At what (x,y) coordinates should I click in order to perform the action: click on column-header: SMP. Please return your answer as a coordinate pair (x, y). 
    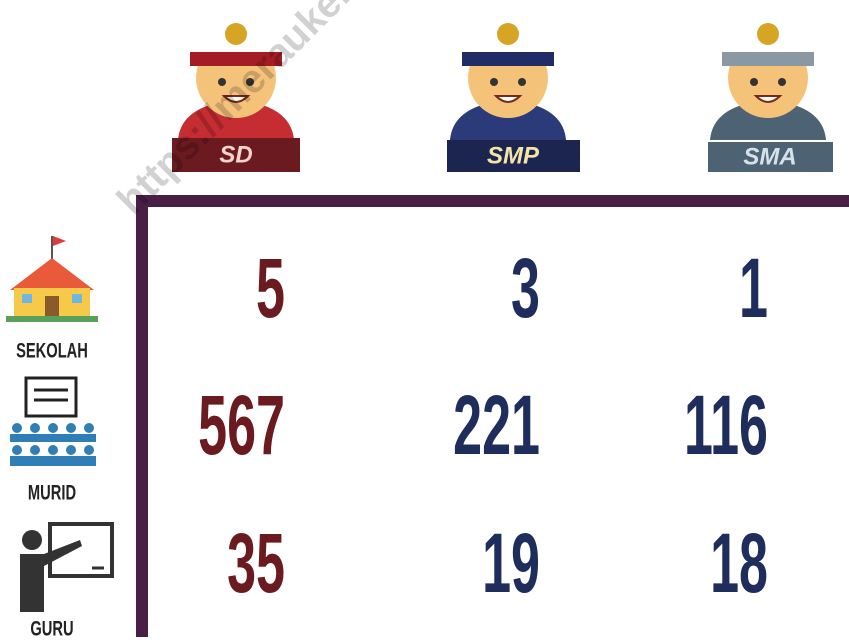
    Looking at the image, I should click on (513, 155).